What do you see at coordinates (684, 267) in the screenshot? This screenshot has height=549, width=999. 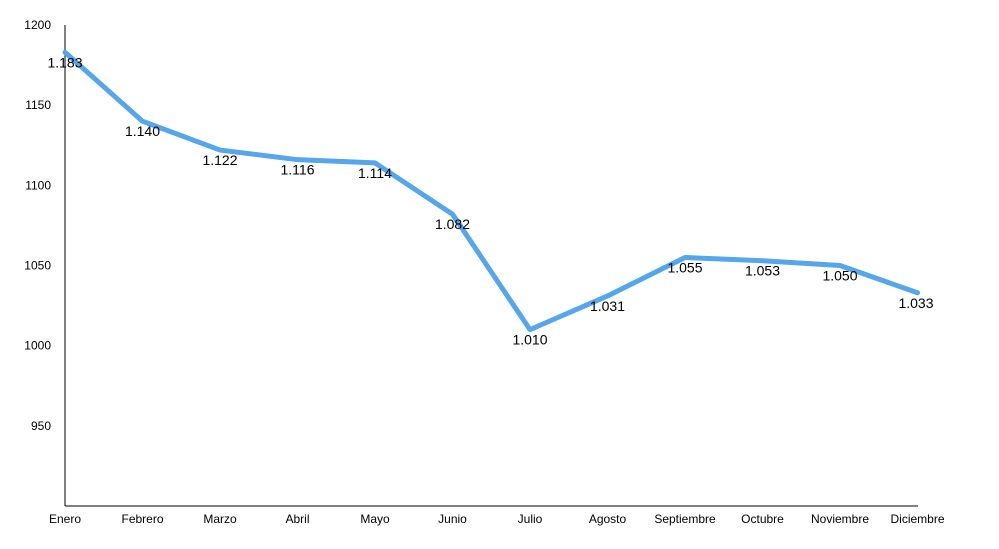 I see `data-label: 1.055` at bounding box center [684, 267].